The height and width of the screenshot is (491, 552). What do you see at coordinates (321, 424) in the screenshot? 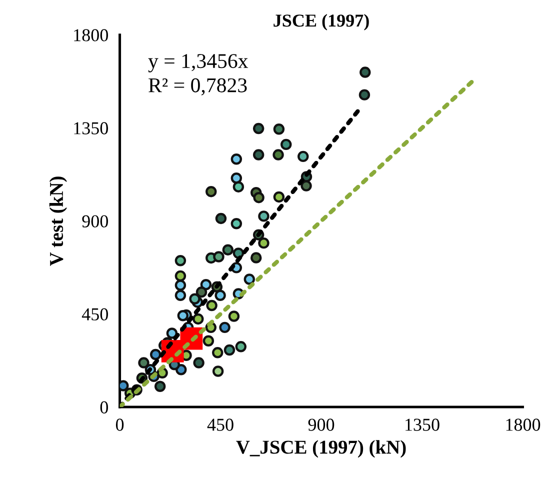
I see `x-tick-label: 900` at bounding box center [321, 424].